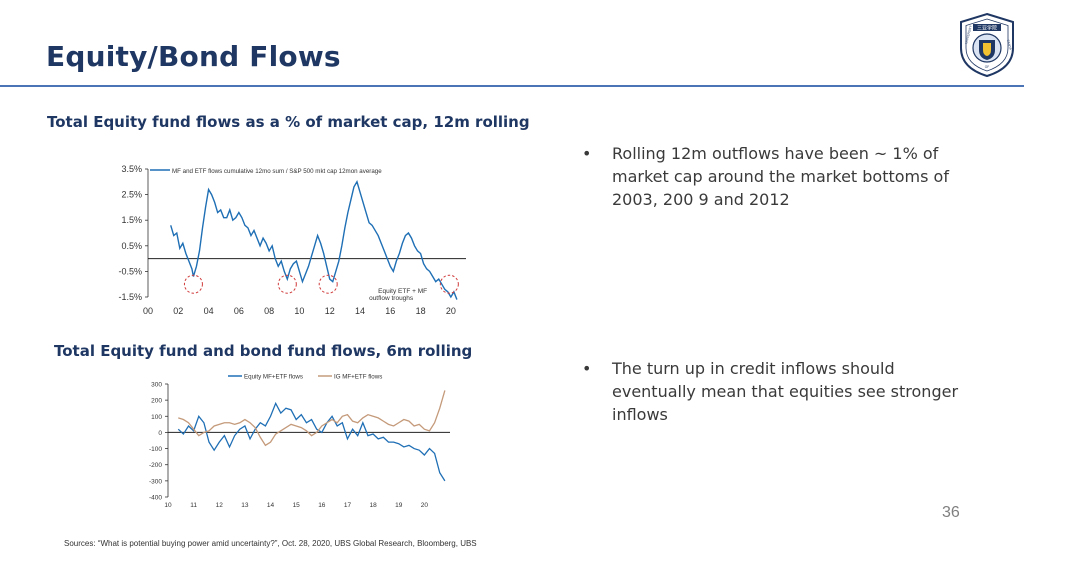 The image size is (1080, 568). What do you see at coordinates (968, 34) in the screenshot?
I see `logo-left-text: UNIVERSITY` at bounding box center [968, 34].